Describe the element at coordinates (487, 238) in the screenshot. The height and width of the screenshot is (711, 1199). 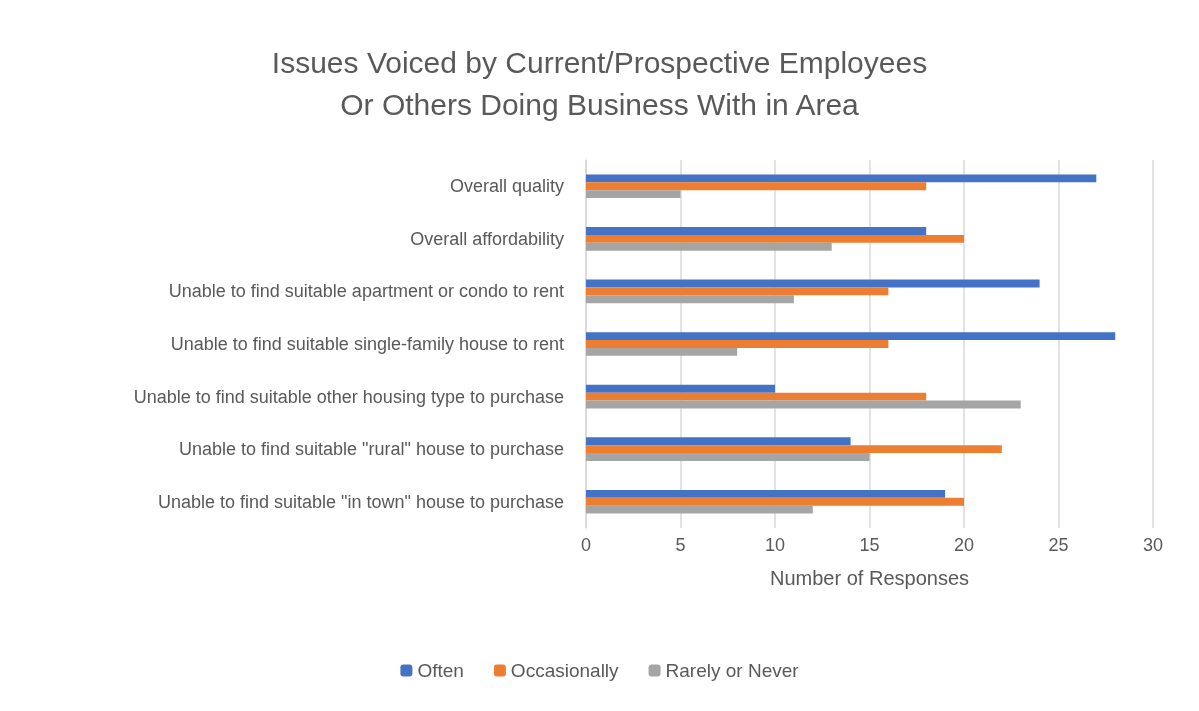
I see `y-tick-label: Overall affordability` at that location.